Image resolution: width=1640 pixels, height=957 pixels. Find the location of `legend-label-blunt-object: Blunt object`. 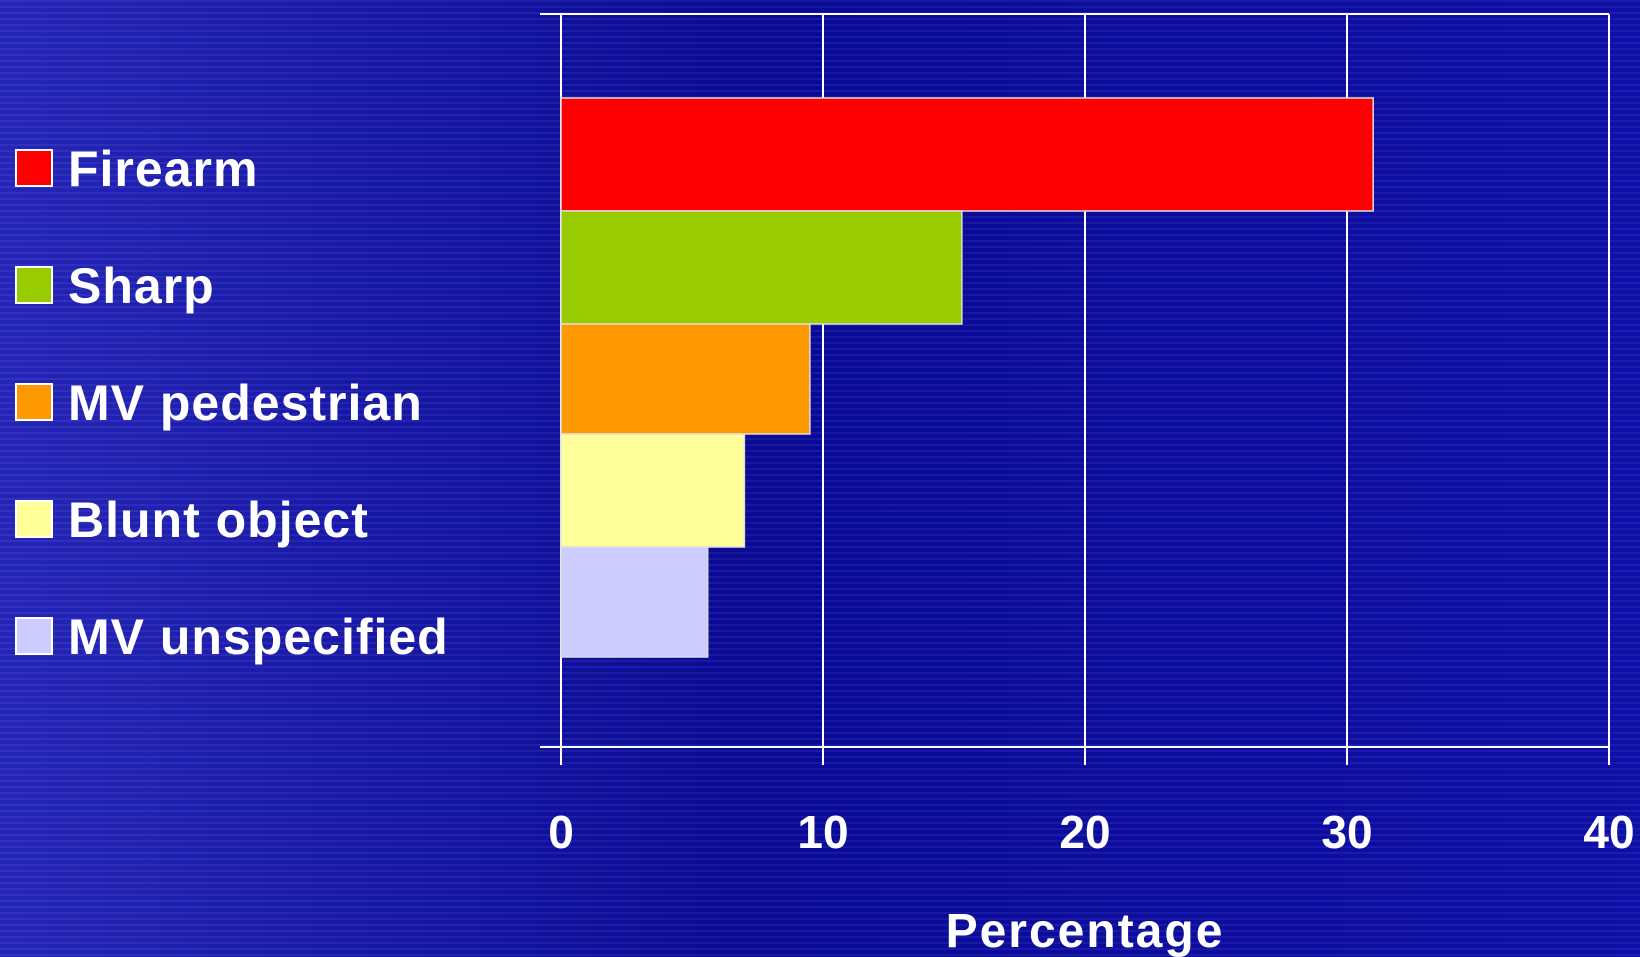

legend-label-blunt-object: Blunt object is located at coordinates (218, 520).